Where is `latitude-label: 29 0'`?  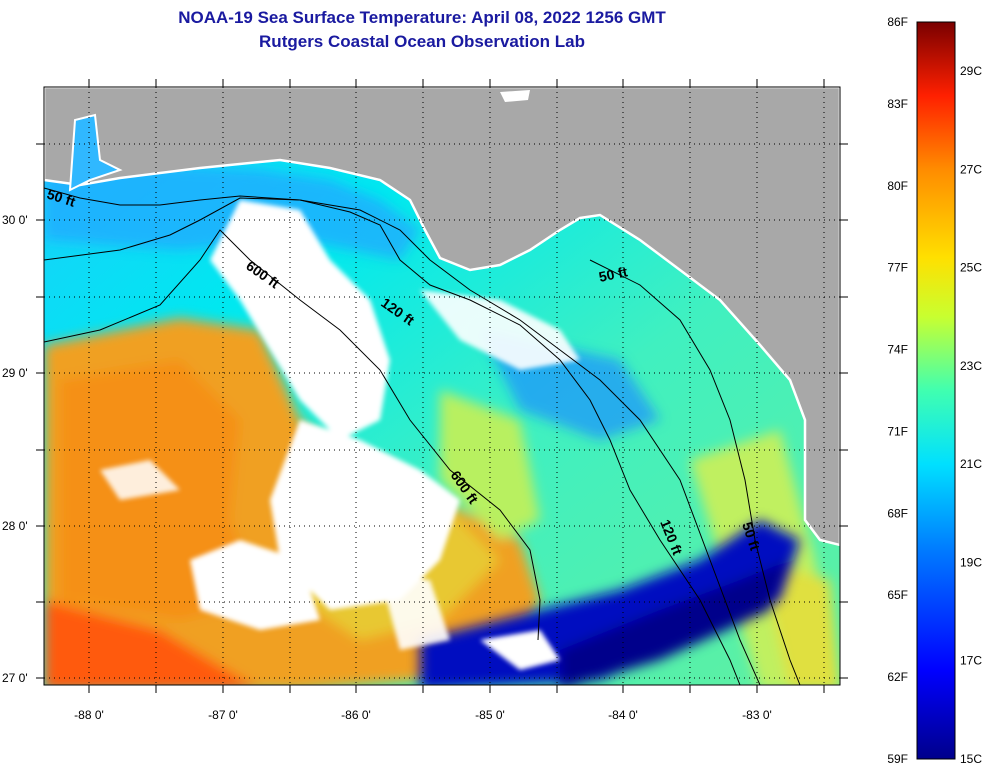
latitude-label: 29 0' is located at coordinates (15, 373).